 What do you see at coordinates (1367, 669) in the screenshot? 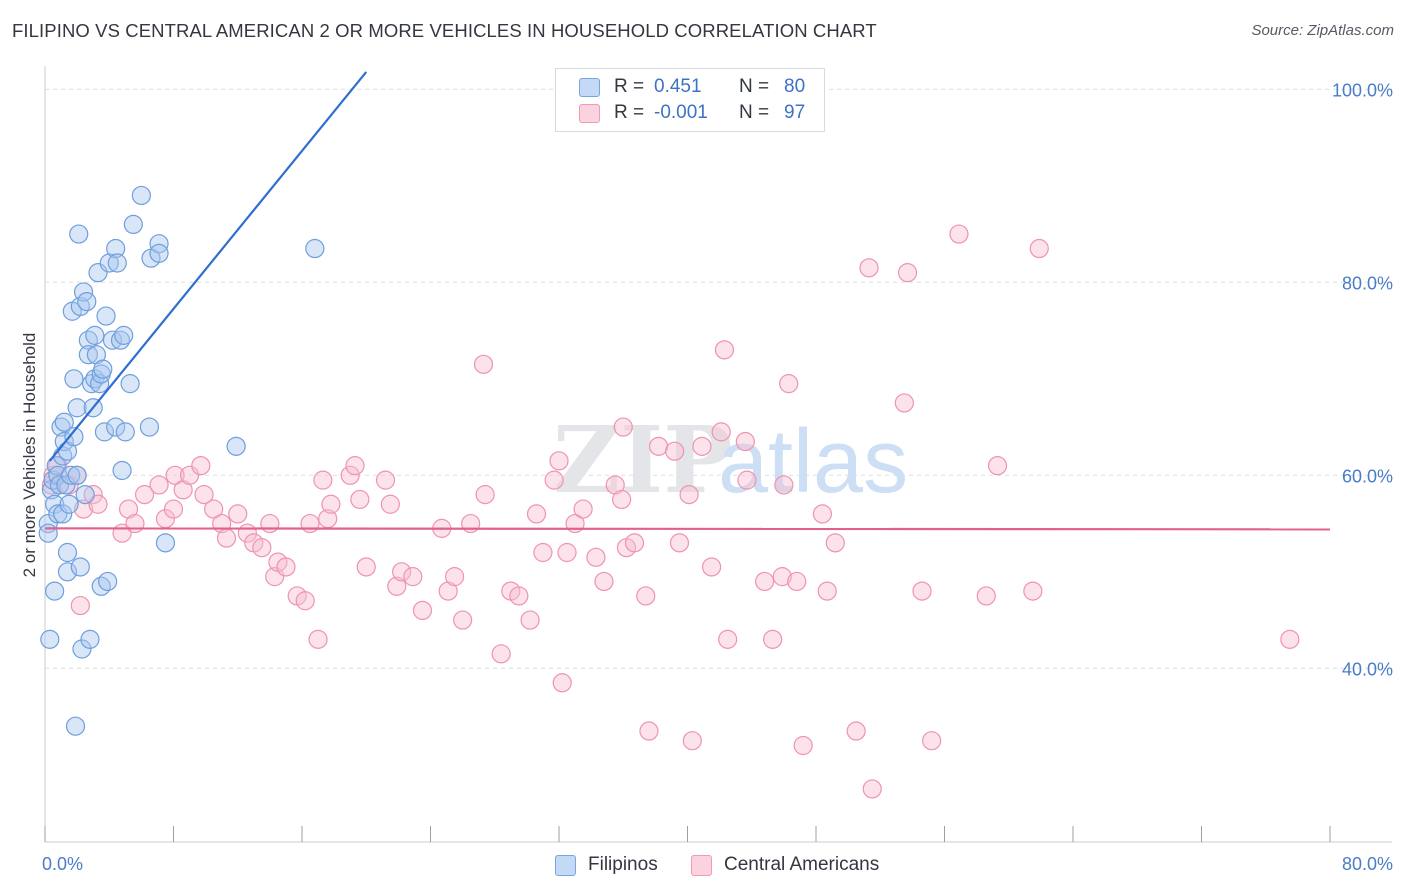
I see `y-tick-label: 40.0%` at bounding box center [1367, 669].